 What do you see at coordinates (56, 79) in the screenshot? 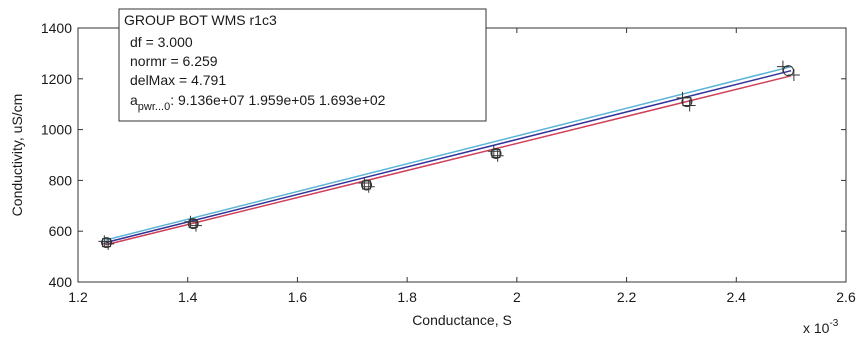
I see `y-tick-label: 1200` at bounding box center [56, 79].